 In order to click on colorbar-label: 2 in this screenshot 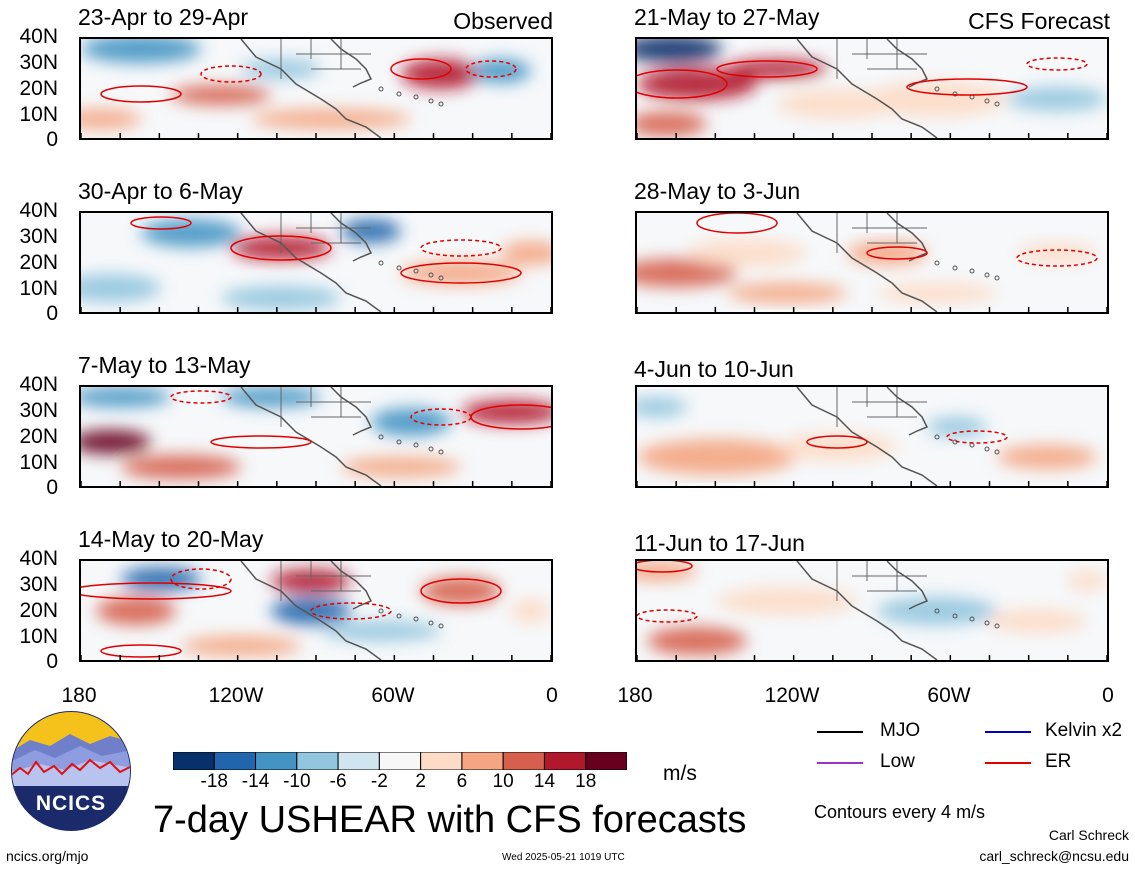, I will do `click(420, 781)`.